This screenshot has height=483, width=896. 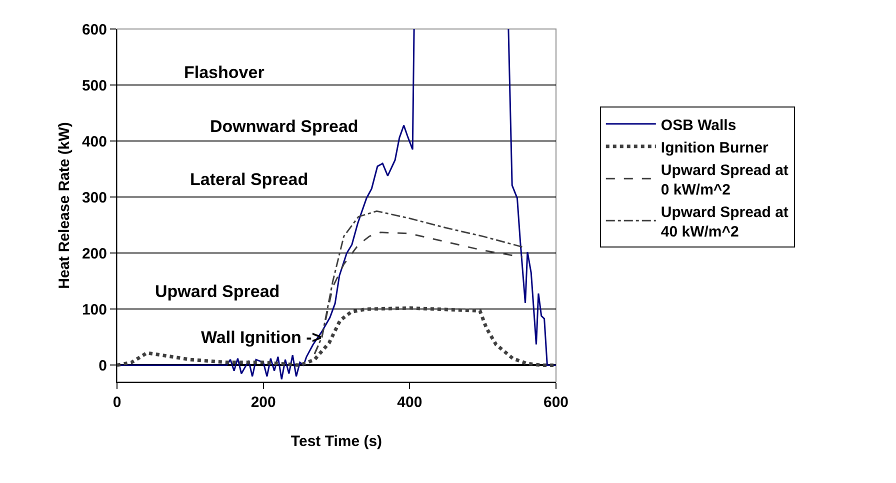 What do you see at coordinates (284, 126) in the screenshot?
I see `annotation: Downward Spread` at bounding box center [284, 126].